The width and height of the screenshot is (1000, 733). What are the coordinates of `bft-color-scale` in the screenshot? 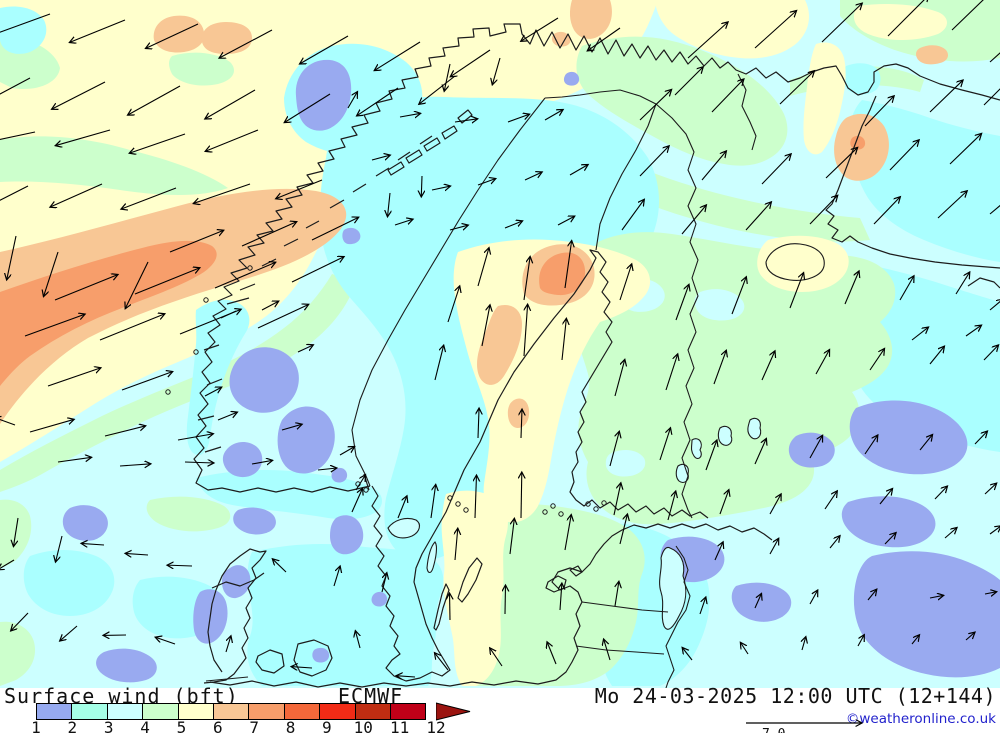 It's located at (231, 711).